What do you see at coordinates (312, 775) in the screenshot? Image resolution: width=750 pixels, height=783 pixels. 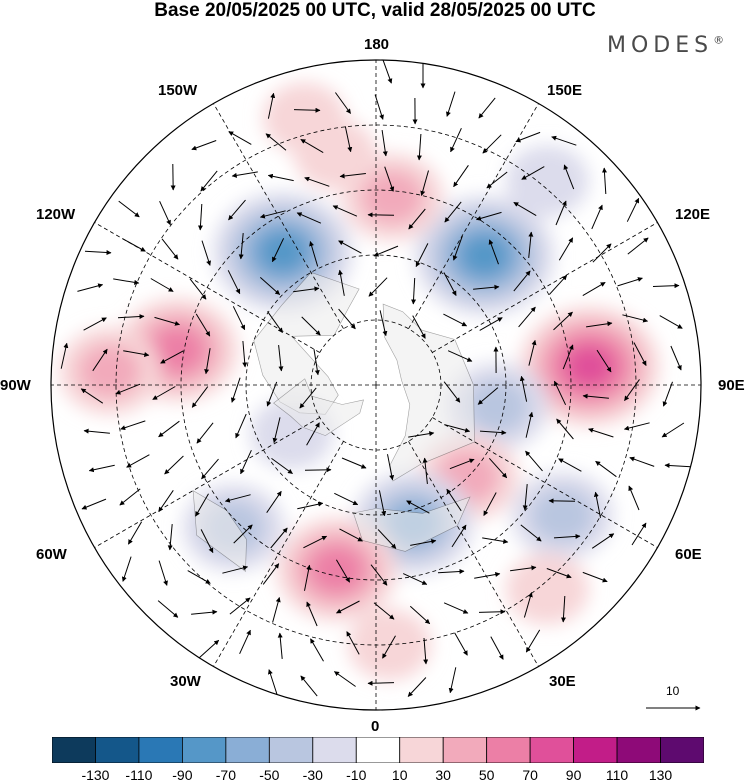 I see `colorbar-tick-label: -30` at bounding box center [312, 775].